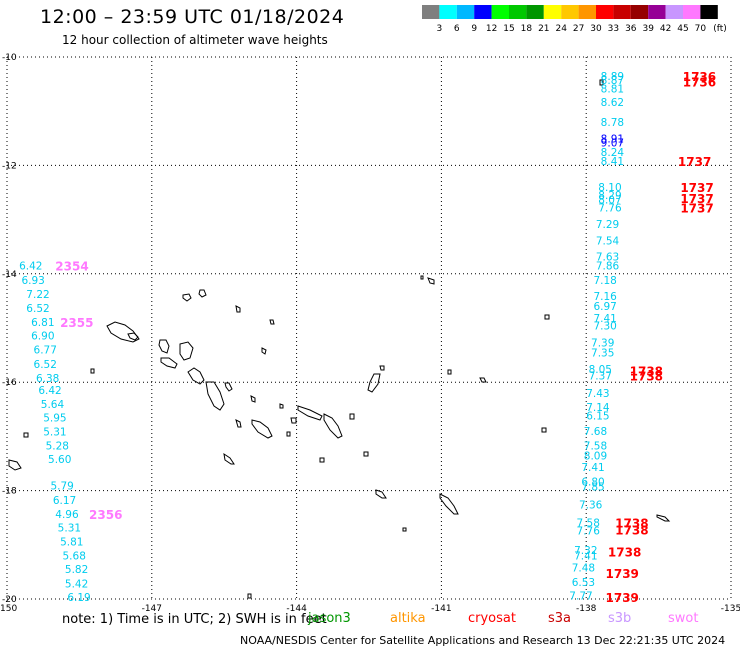  I want to click on swh-value: 7.39, so click(602, 344).